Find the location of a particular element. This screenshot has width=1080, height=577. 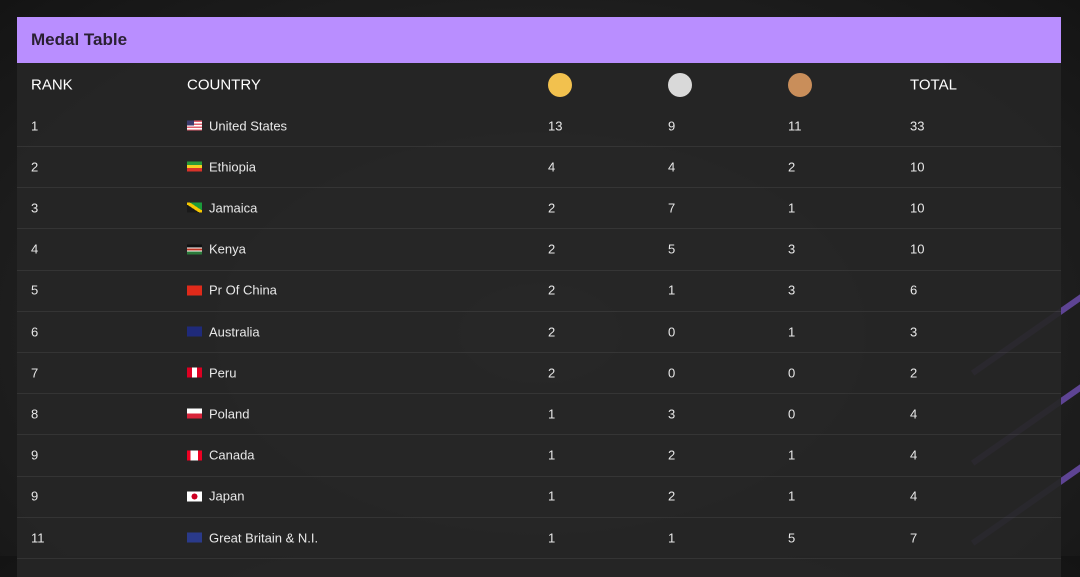

country-cell: Ethiopia is located at coordinates (221, 166).